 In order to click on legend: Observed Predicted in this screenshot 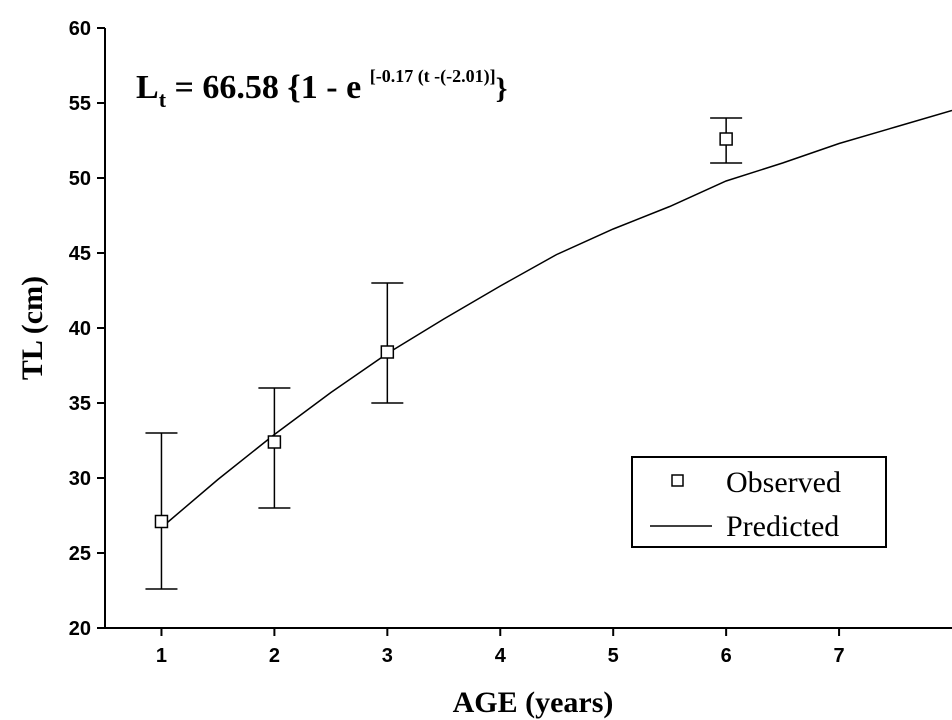, I will do `click(759, 502)`.